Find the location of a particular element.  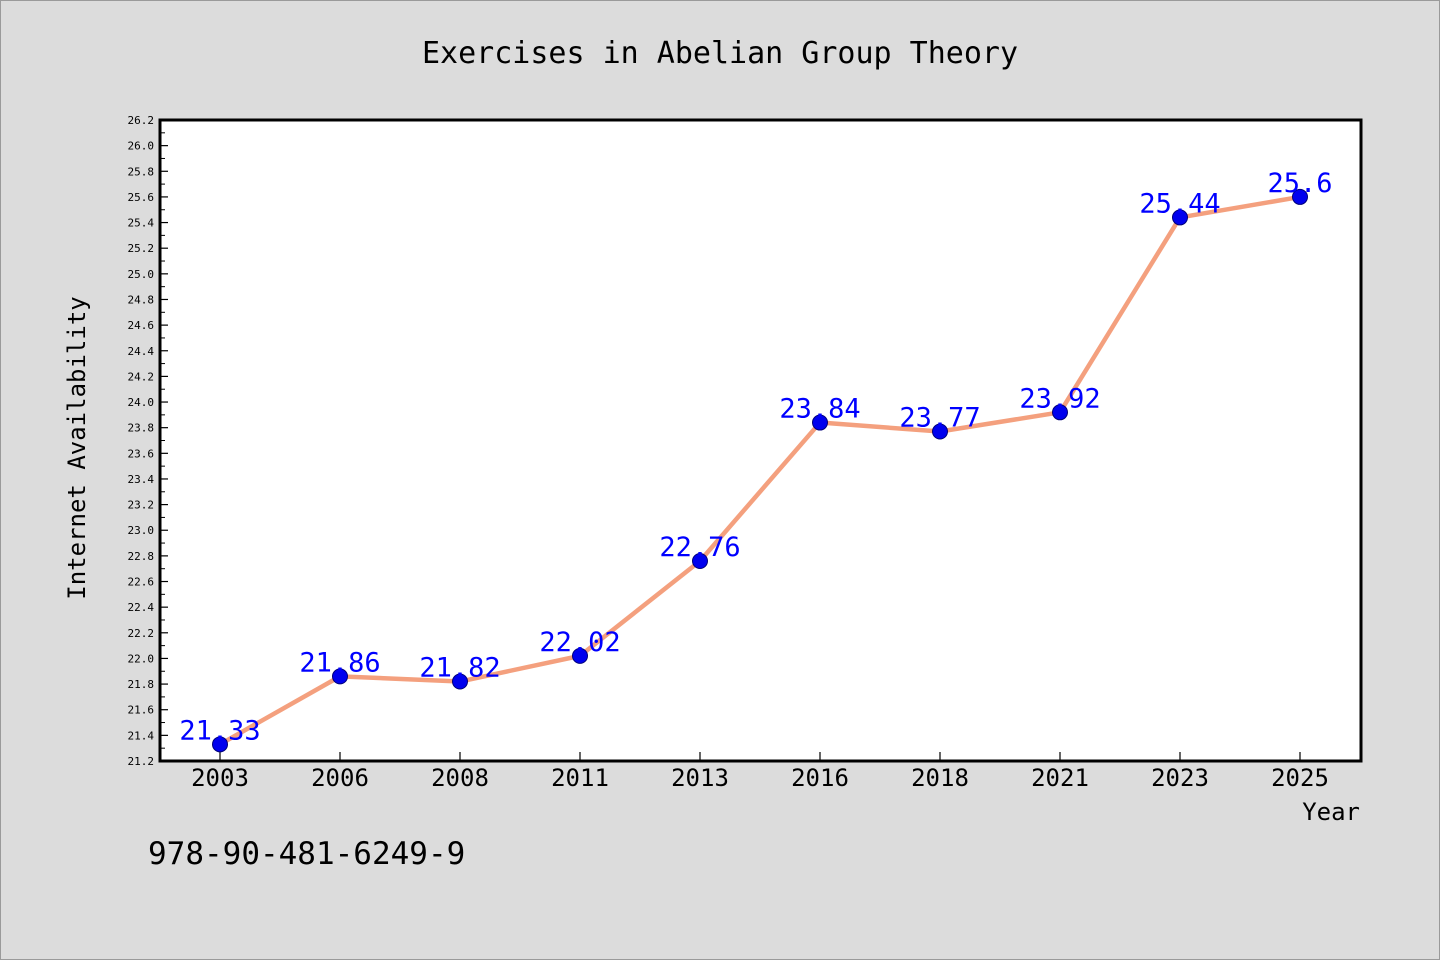

y-tick-label: 26.0 is located at coordinates (141, 146).